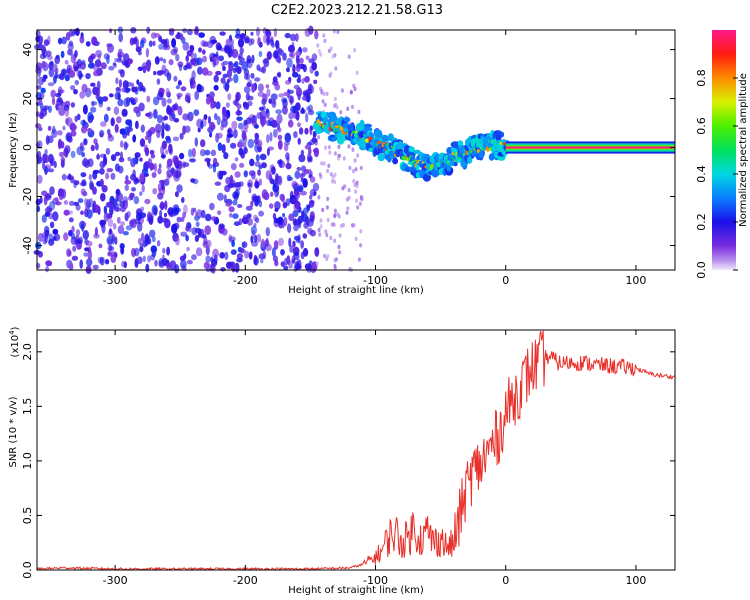  What do you see at coordinates (245, 280) in the screenshot?
I see `x-tick-label: -200` at bounding box center [245, 280].